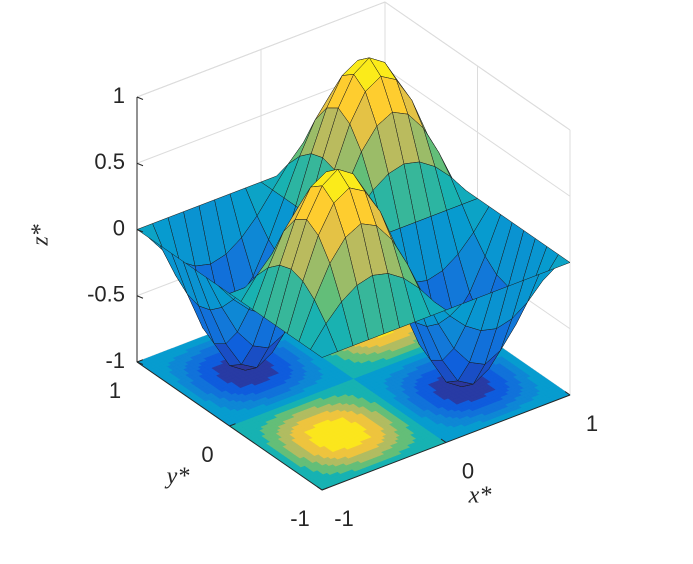  I want to click on z-tick-label: 0, so click(119, 227).